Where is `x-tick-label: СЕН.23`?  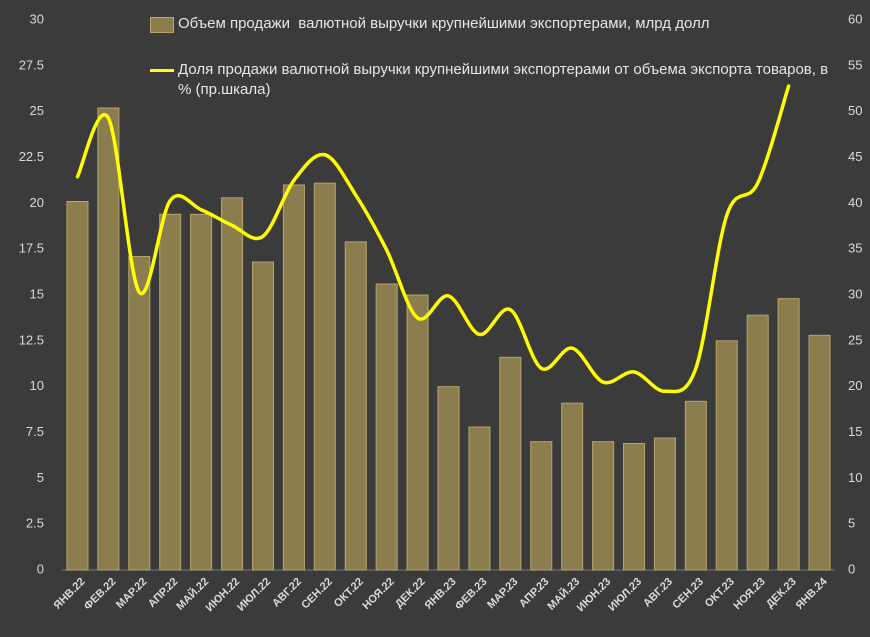
x-tick-label: СЕН.23 is located at coordinates (688, 594).